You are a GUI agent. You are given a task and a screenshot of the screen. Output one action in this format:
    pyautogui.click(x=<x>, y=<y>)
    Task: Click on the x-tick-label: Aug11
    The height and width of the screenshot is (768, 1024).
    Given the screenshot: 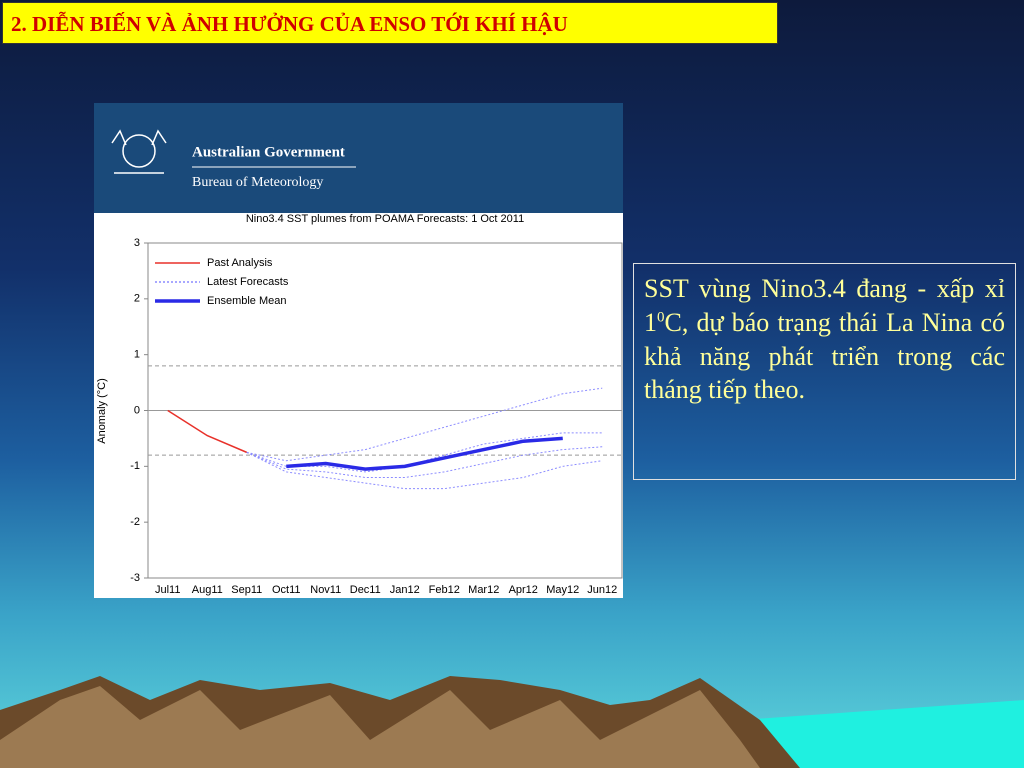 What is the action you would take?
    pyautogui.click(x=207, y=590)
    